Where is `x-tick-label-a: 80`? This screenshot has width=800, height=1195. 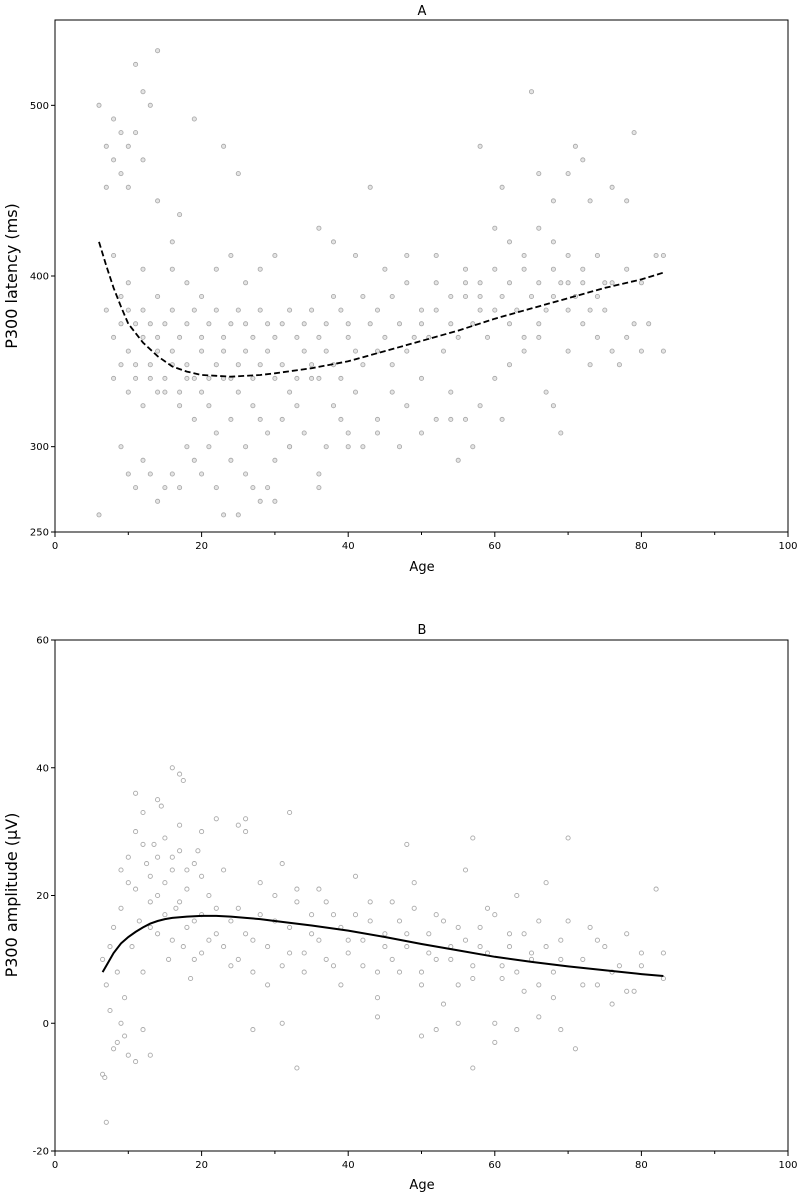
x-tick-label-a: 80 is located at coordinates (641, 546).